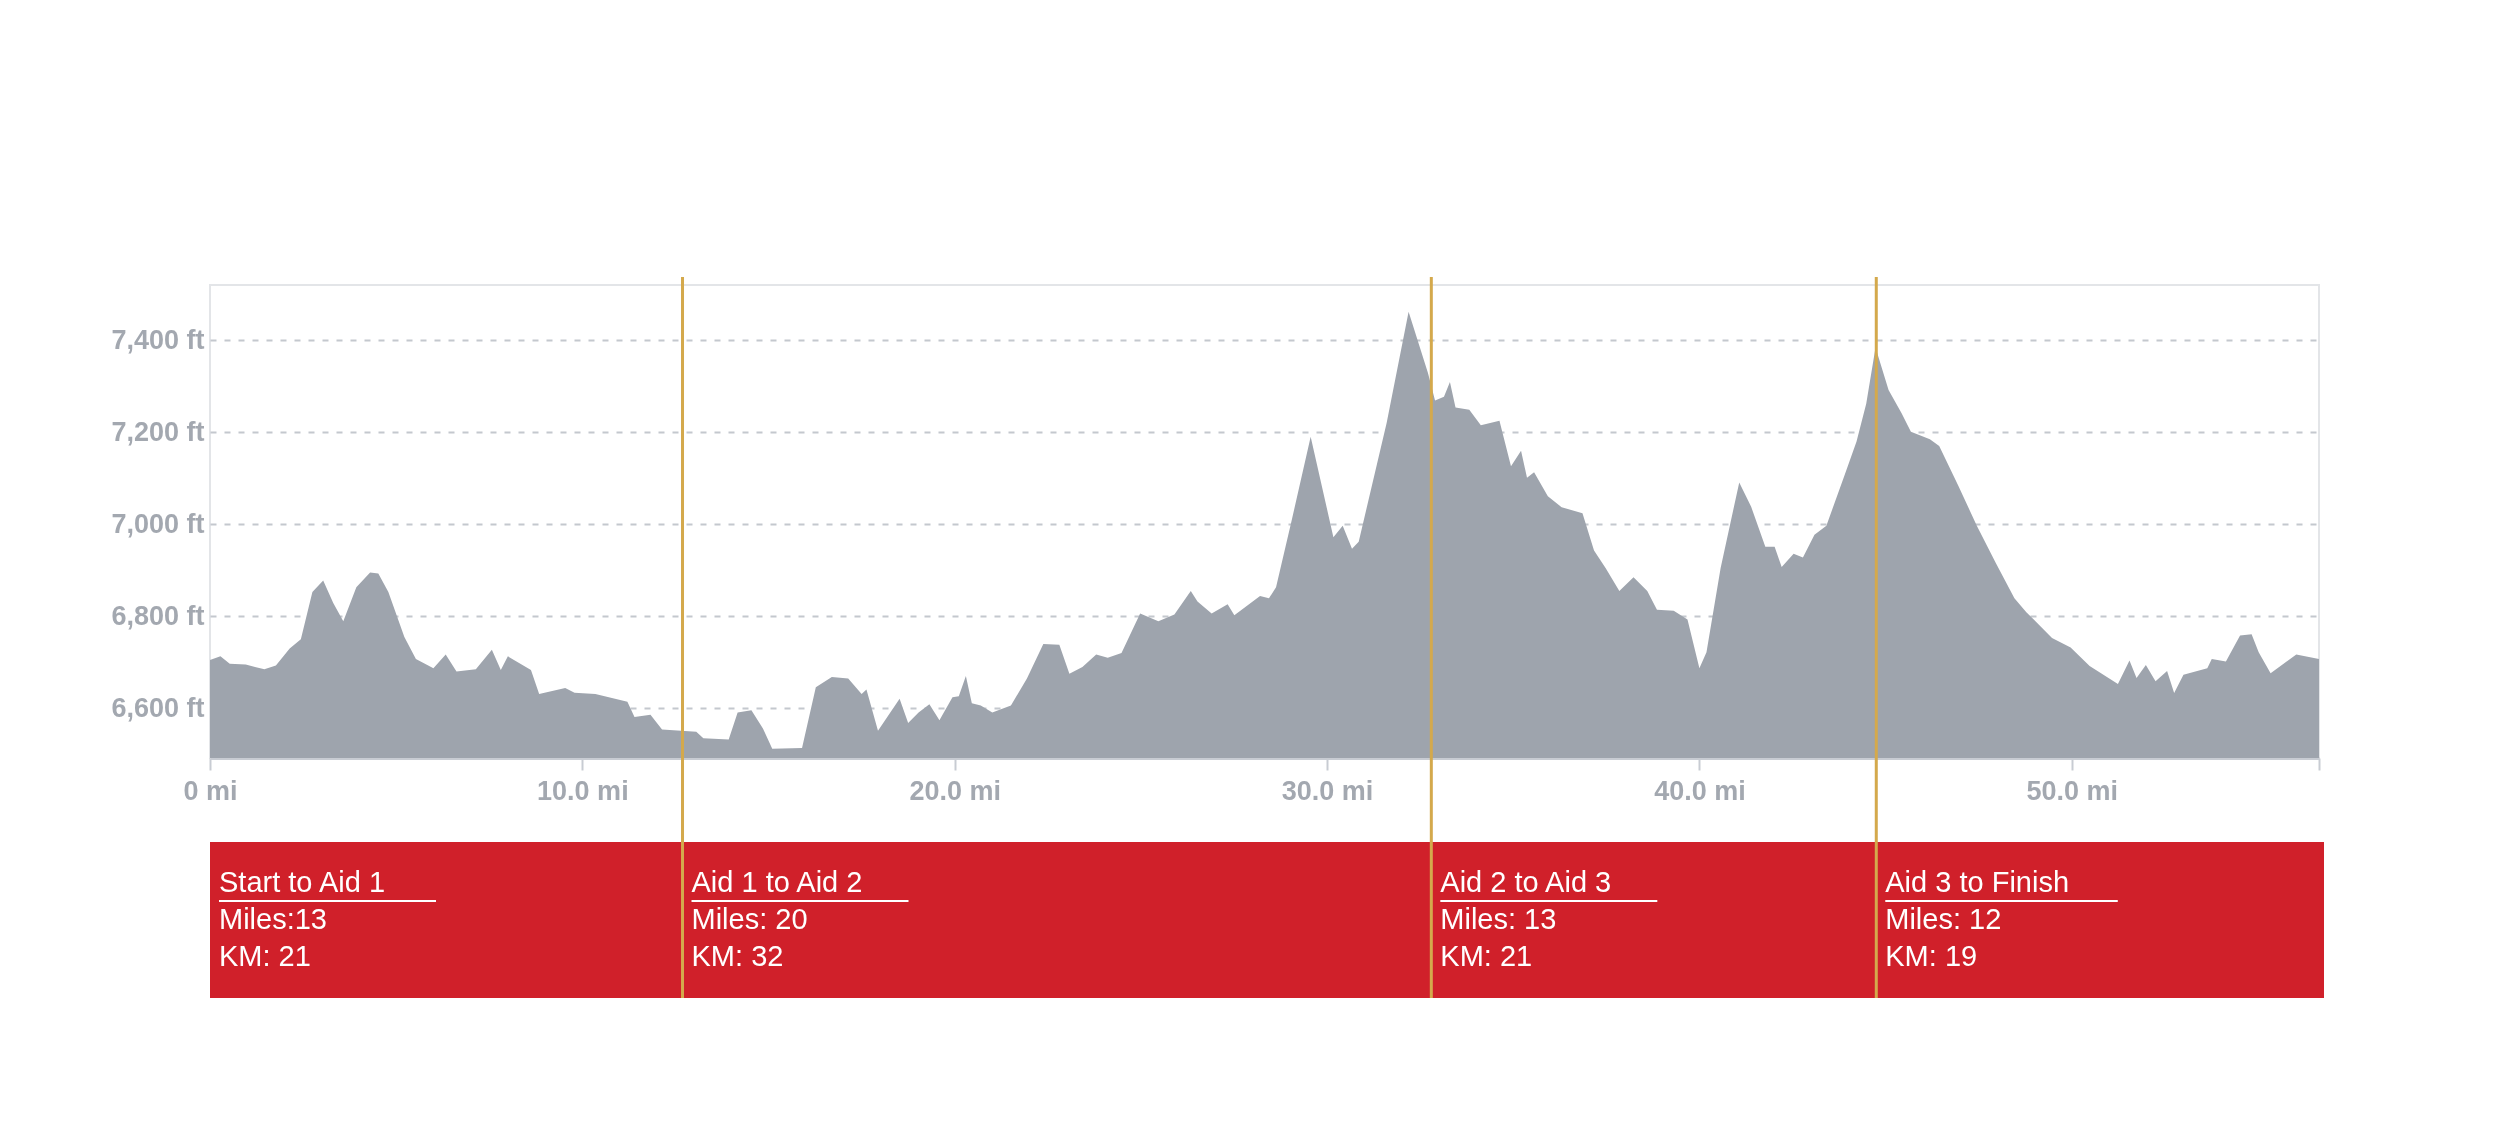 This screenshot has height=1133, width=2500. Describe the element at coordinates (777, 919) in the screenshot. I see `text: Aid 1 to Aid 2 Miles: 20 KM: 32` at that location.